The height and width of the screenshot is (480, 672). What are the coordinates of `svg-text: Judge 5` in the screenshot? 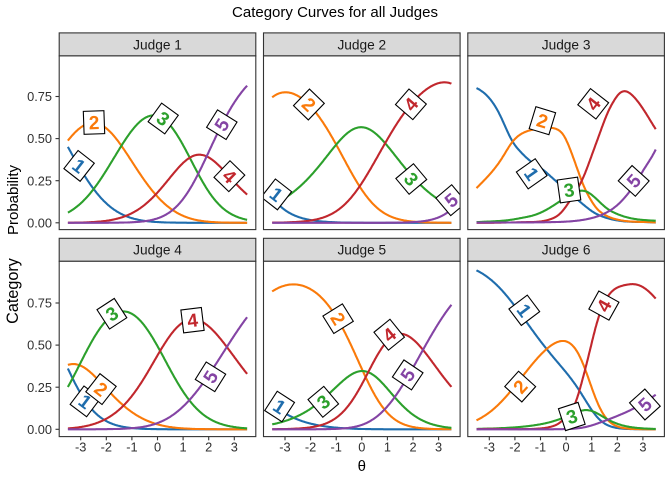 It's located at (361, 250).